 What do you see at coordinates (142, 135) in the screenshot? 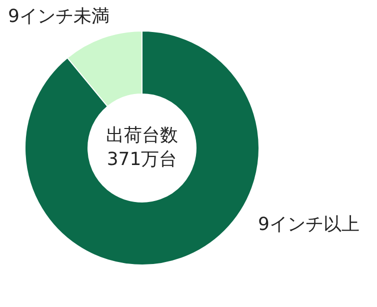
I see `text: 出荷台数` at bounding box center [142, 135].